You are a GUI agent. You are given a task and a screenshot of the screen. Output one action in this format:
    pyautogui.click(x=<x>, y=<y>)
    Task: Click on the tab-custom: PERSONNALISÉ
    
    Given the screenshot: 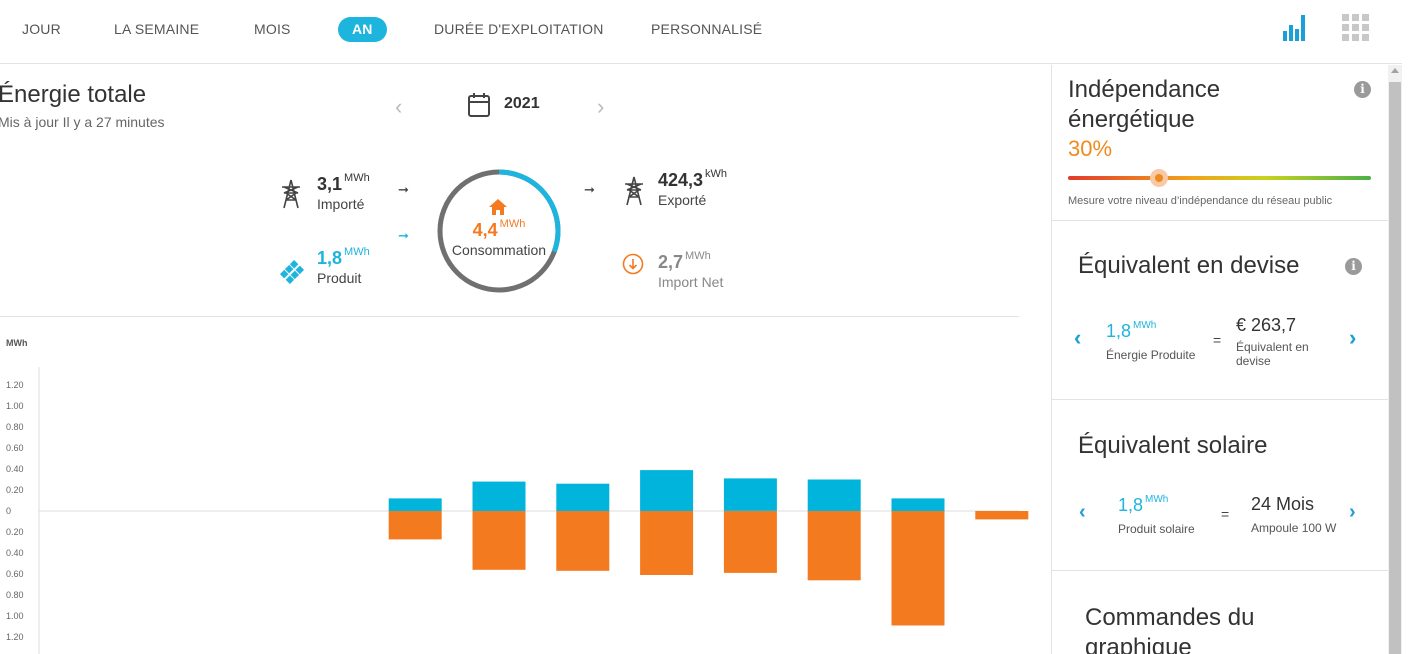 What is the action you would take?
    pyautogui.click(x=707, y=29)
    